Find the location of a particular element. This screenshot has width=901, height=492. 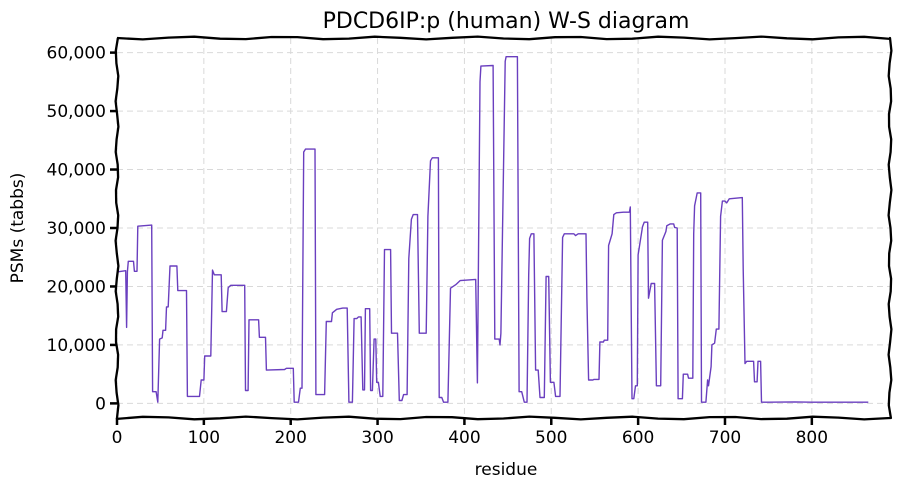

x-tick-label: 400 is located at coordinates (464, 438).